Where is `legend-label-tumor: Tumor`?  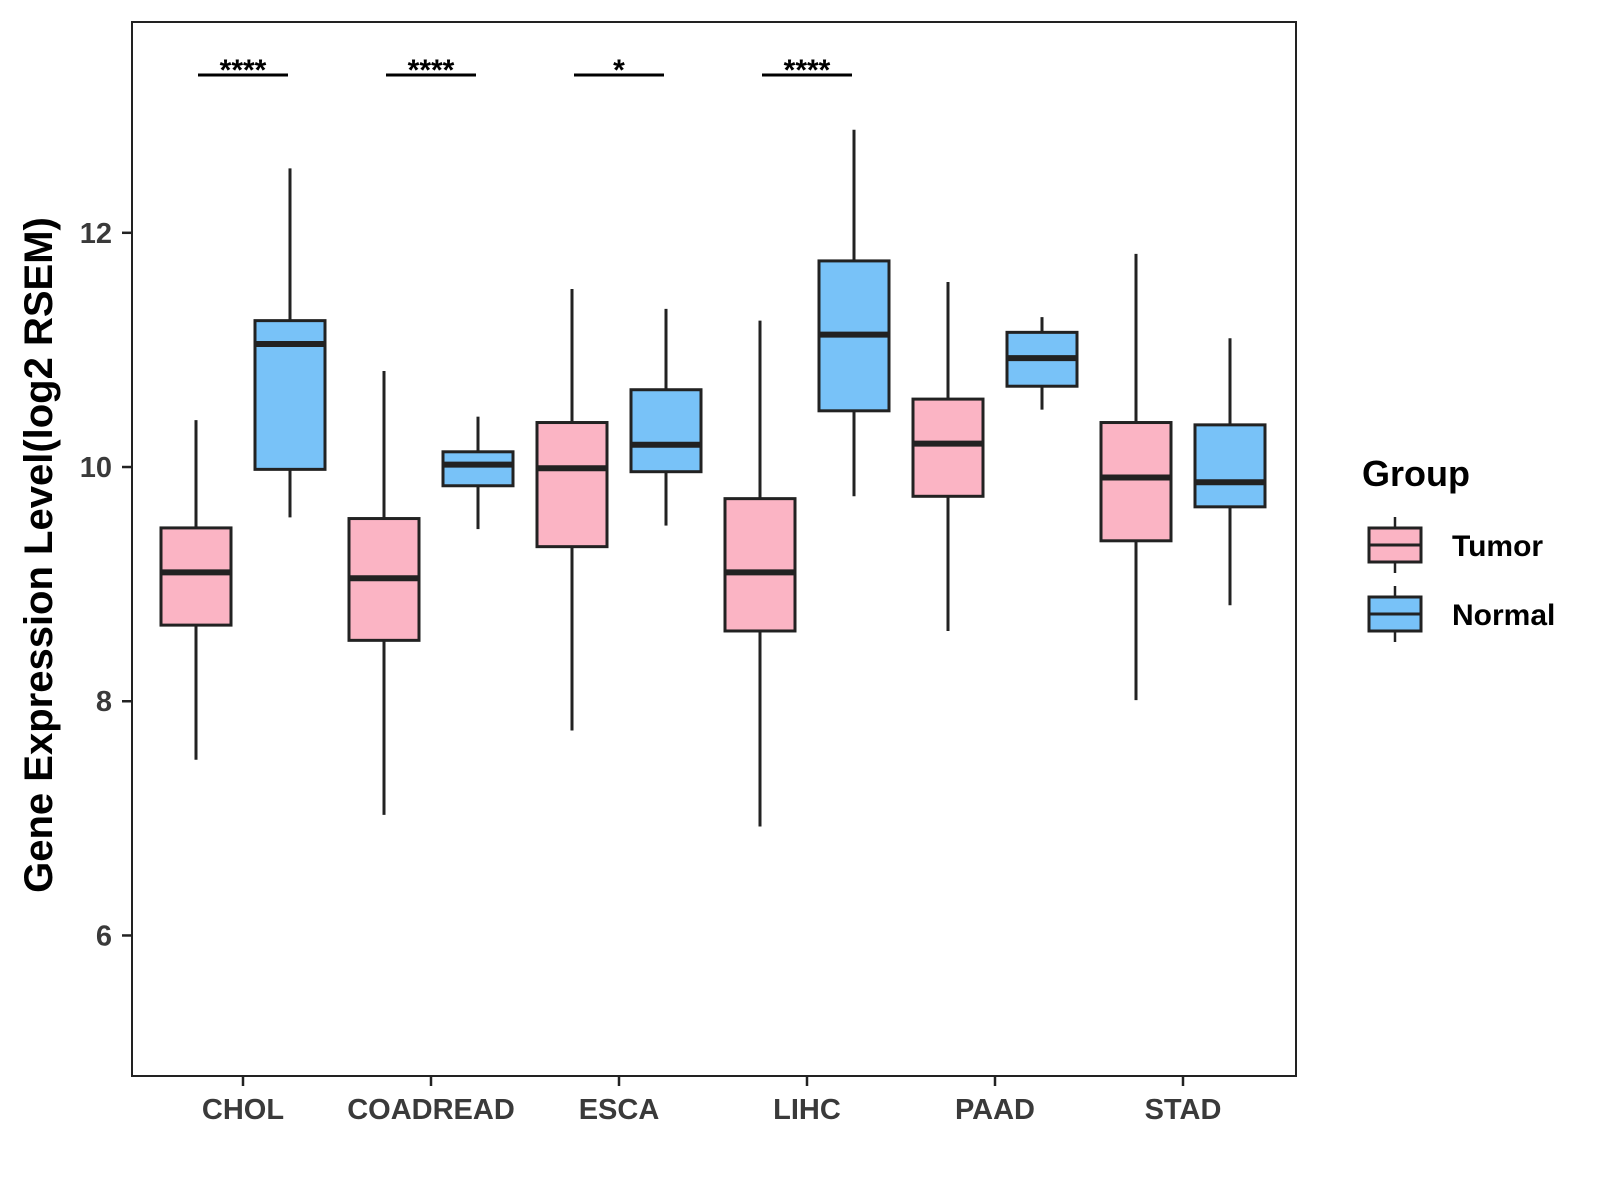
legend-label-tumor: Tumor is located at coordinates (1497, 546).